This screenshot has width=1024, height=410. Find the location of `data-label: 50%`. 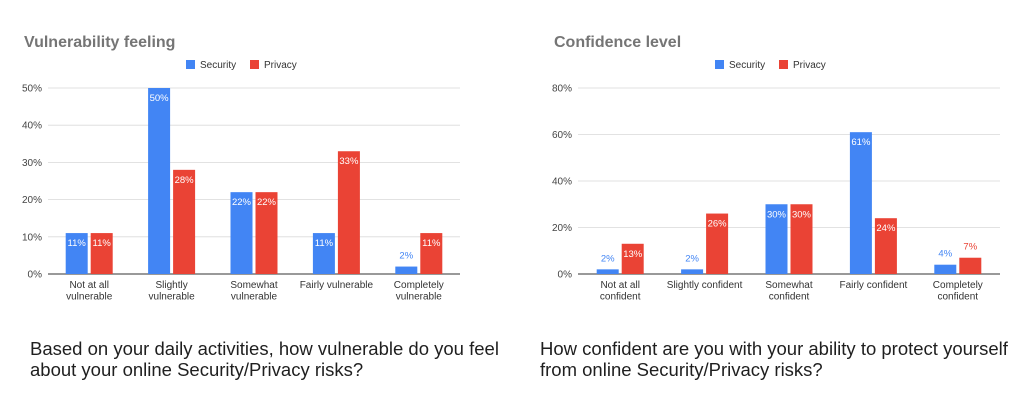

data-label: 50% is located at coordinates (160, 98).